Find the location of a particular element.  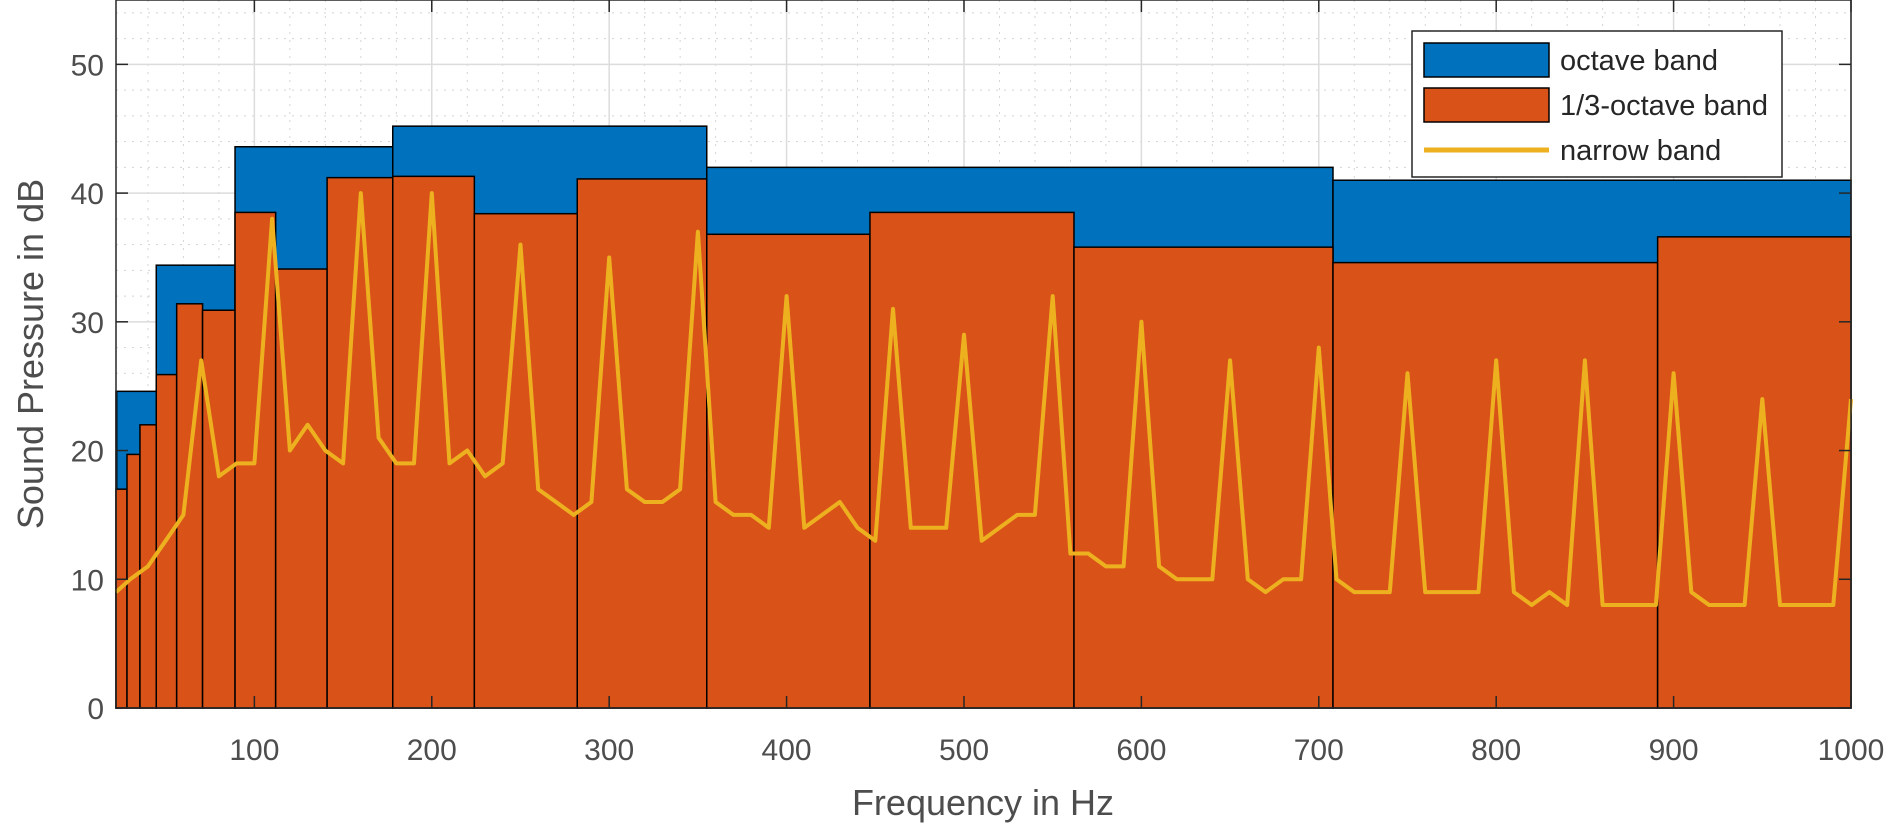

legend: octave band 1/3-octave band narrow band is located at coordinates (1597, 104).